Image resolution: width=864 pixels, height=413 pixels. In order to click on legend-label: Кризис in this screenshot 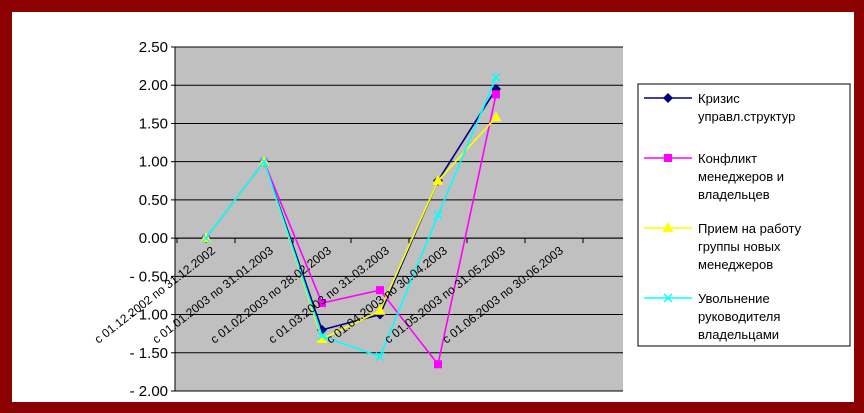, I will do `click(719, 98)`.